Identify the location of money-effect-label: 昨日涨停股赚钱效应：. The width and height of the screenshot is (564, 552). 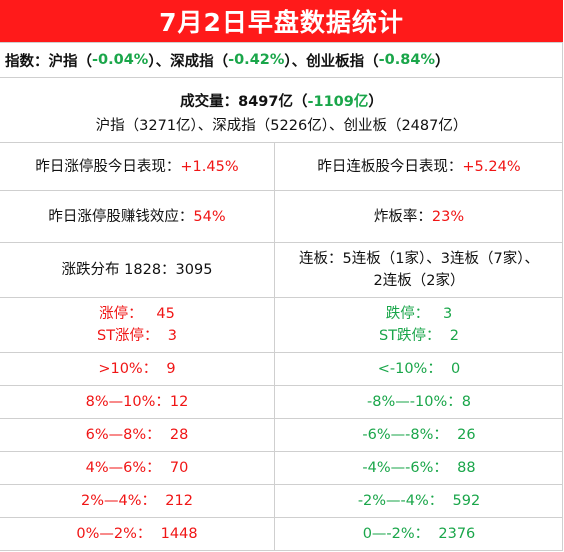
(121, 216).